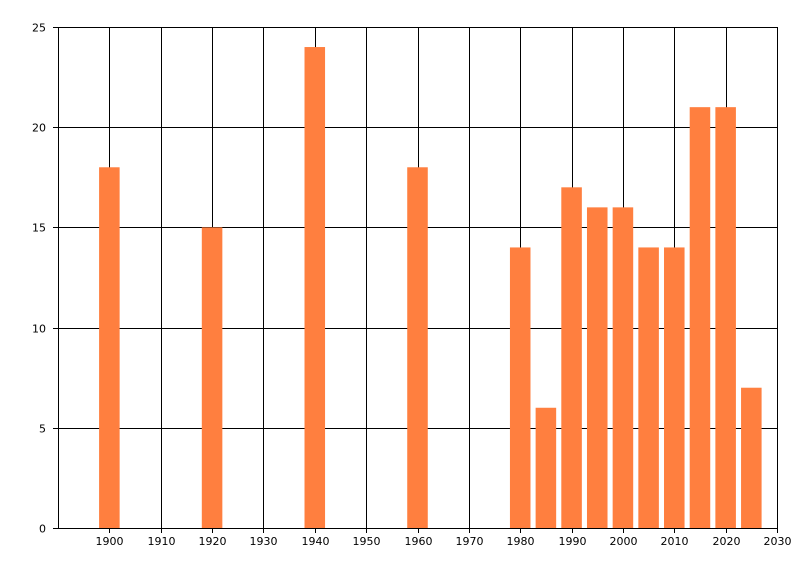 The image size is (800, 576). I want to click on x-tick-label: 1900, so click(110, 541).